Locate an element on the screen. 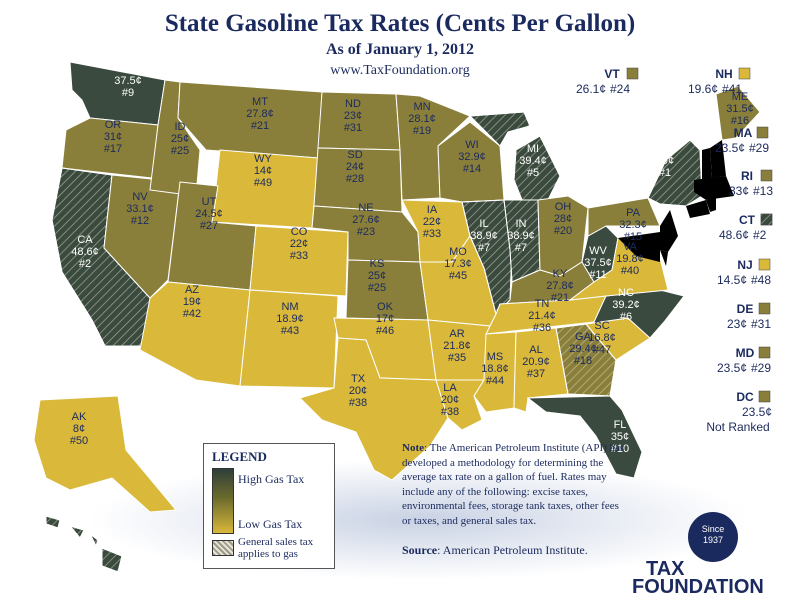  state-rate: 21.4¢ is located at coordinates (542, 316).